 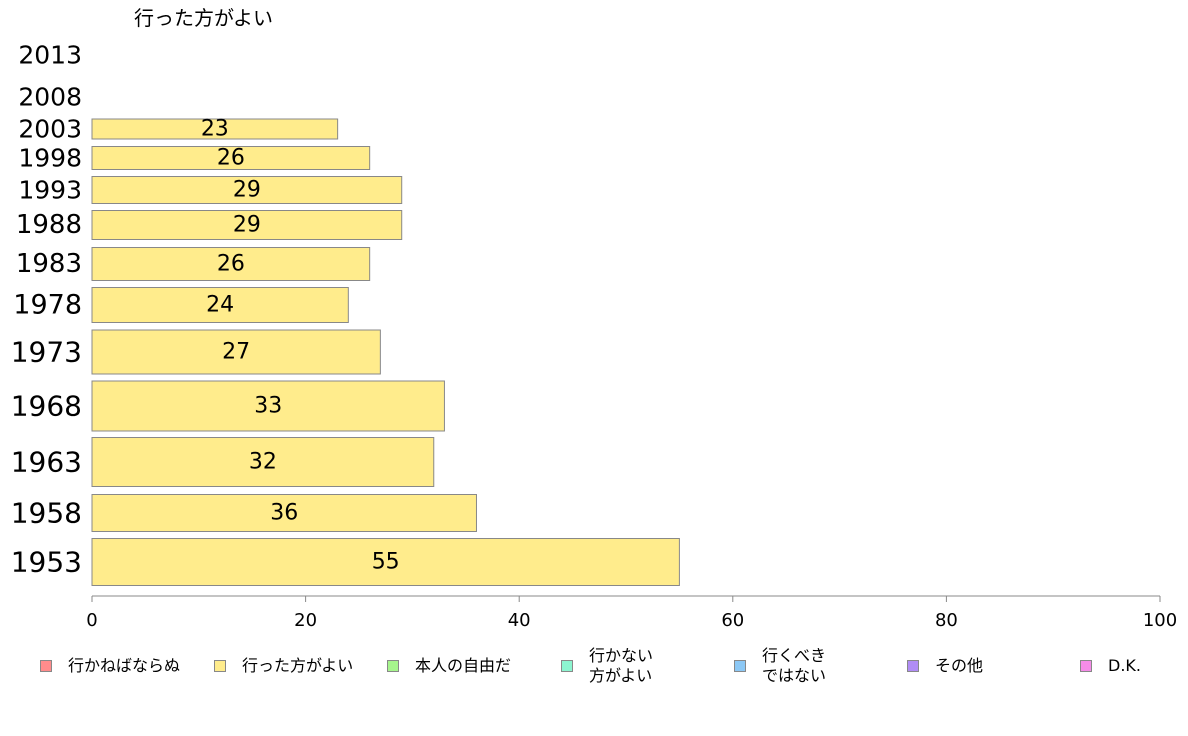 I want to click on y-tick-label: 1963, so click(x=46, y=462).